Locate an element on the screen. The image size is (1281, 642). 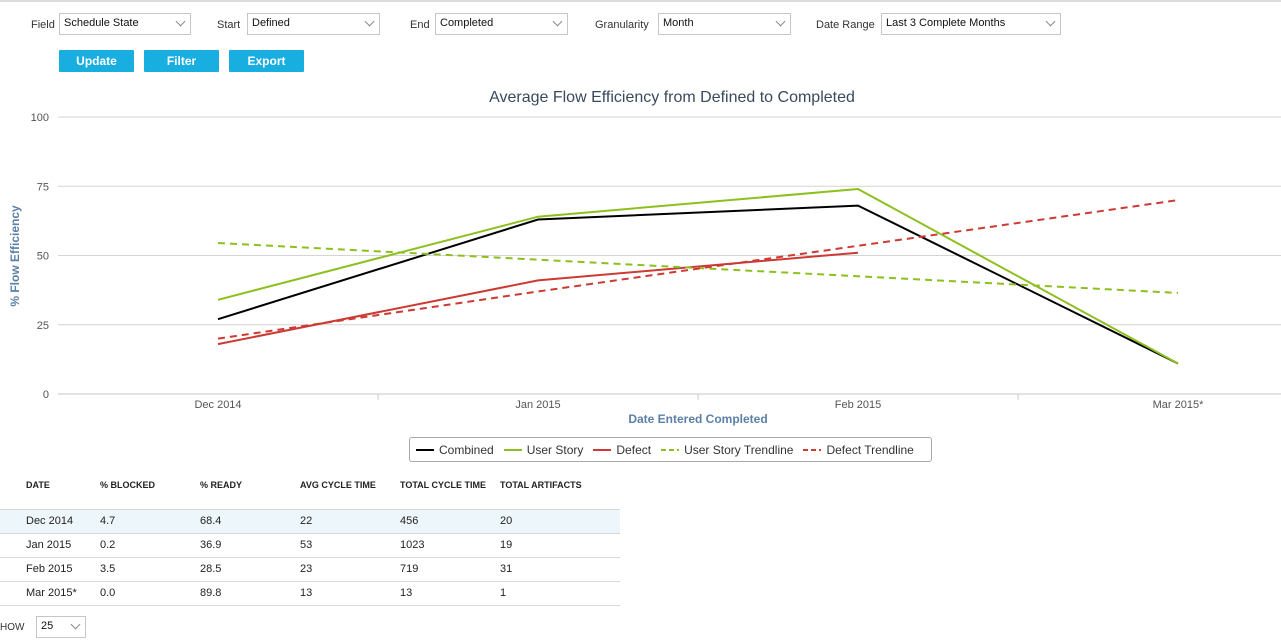
table-row: Mar 2015* 0.0 89.8 13 13 1 is located at coordinates (310, 593).